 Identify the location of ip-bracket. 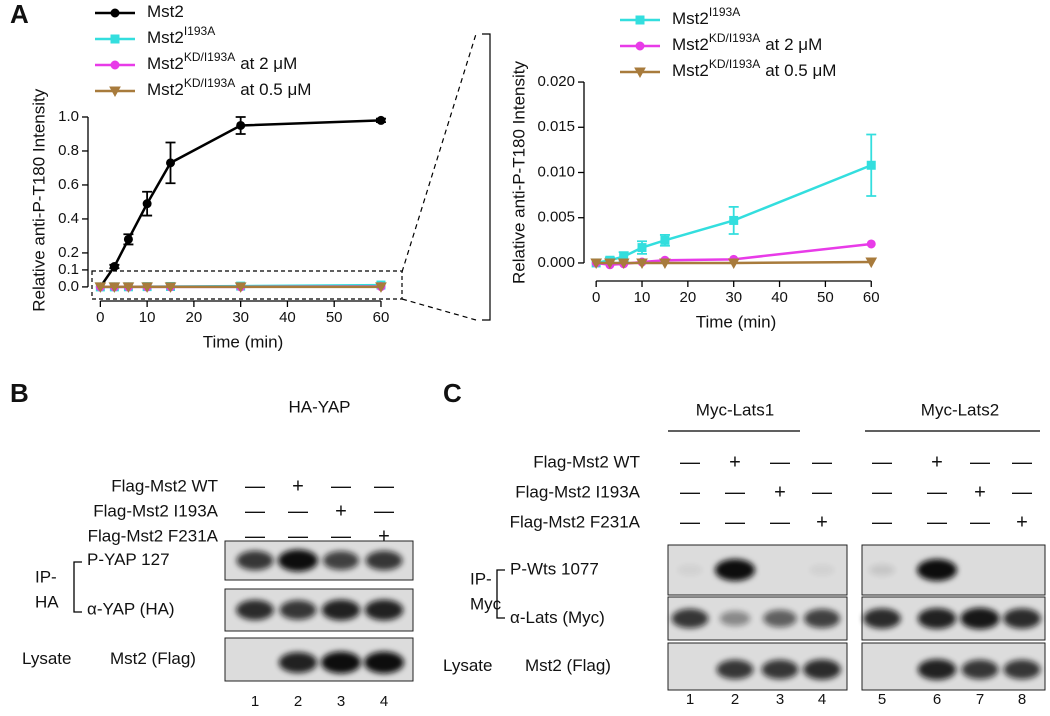
(500, 594).